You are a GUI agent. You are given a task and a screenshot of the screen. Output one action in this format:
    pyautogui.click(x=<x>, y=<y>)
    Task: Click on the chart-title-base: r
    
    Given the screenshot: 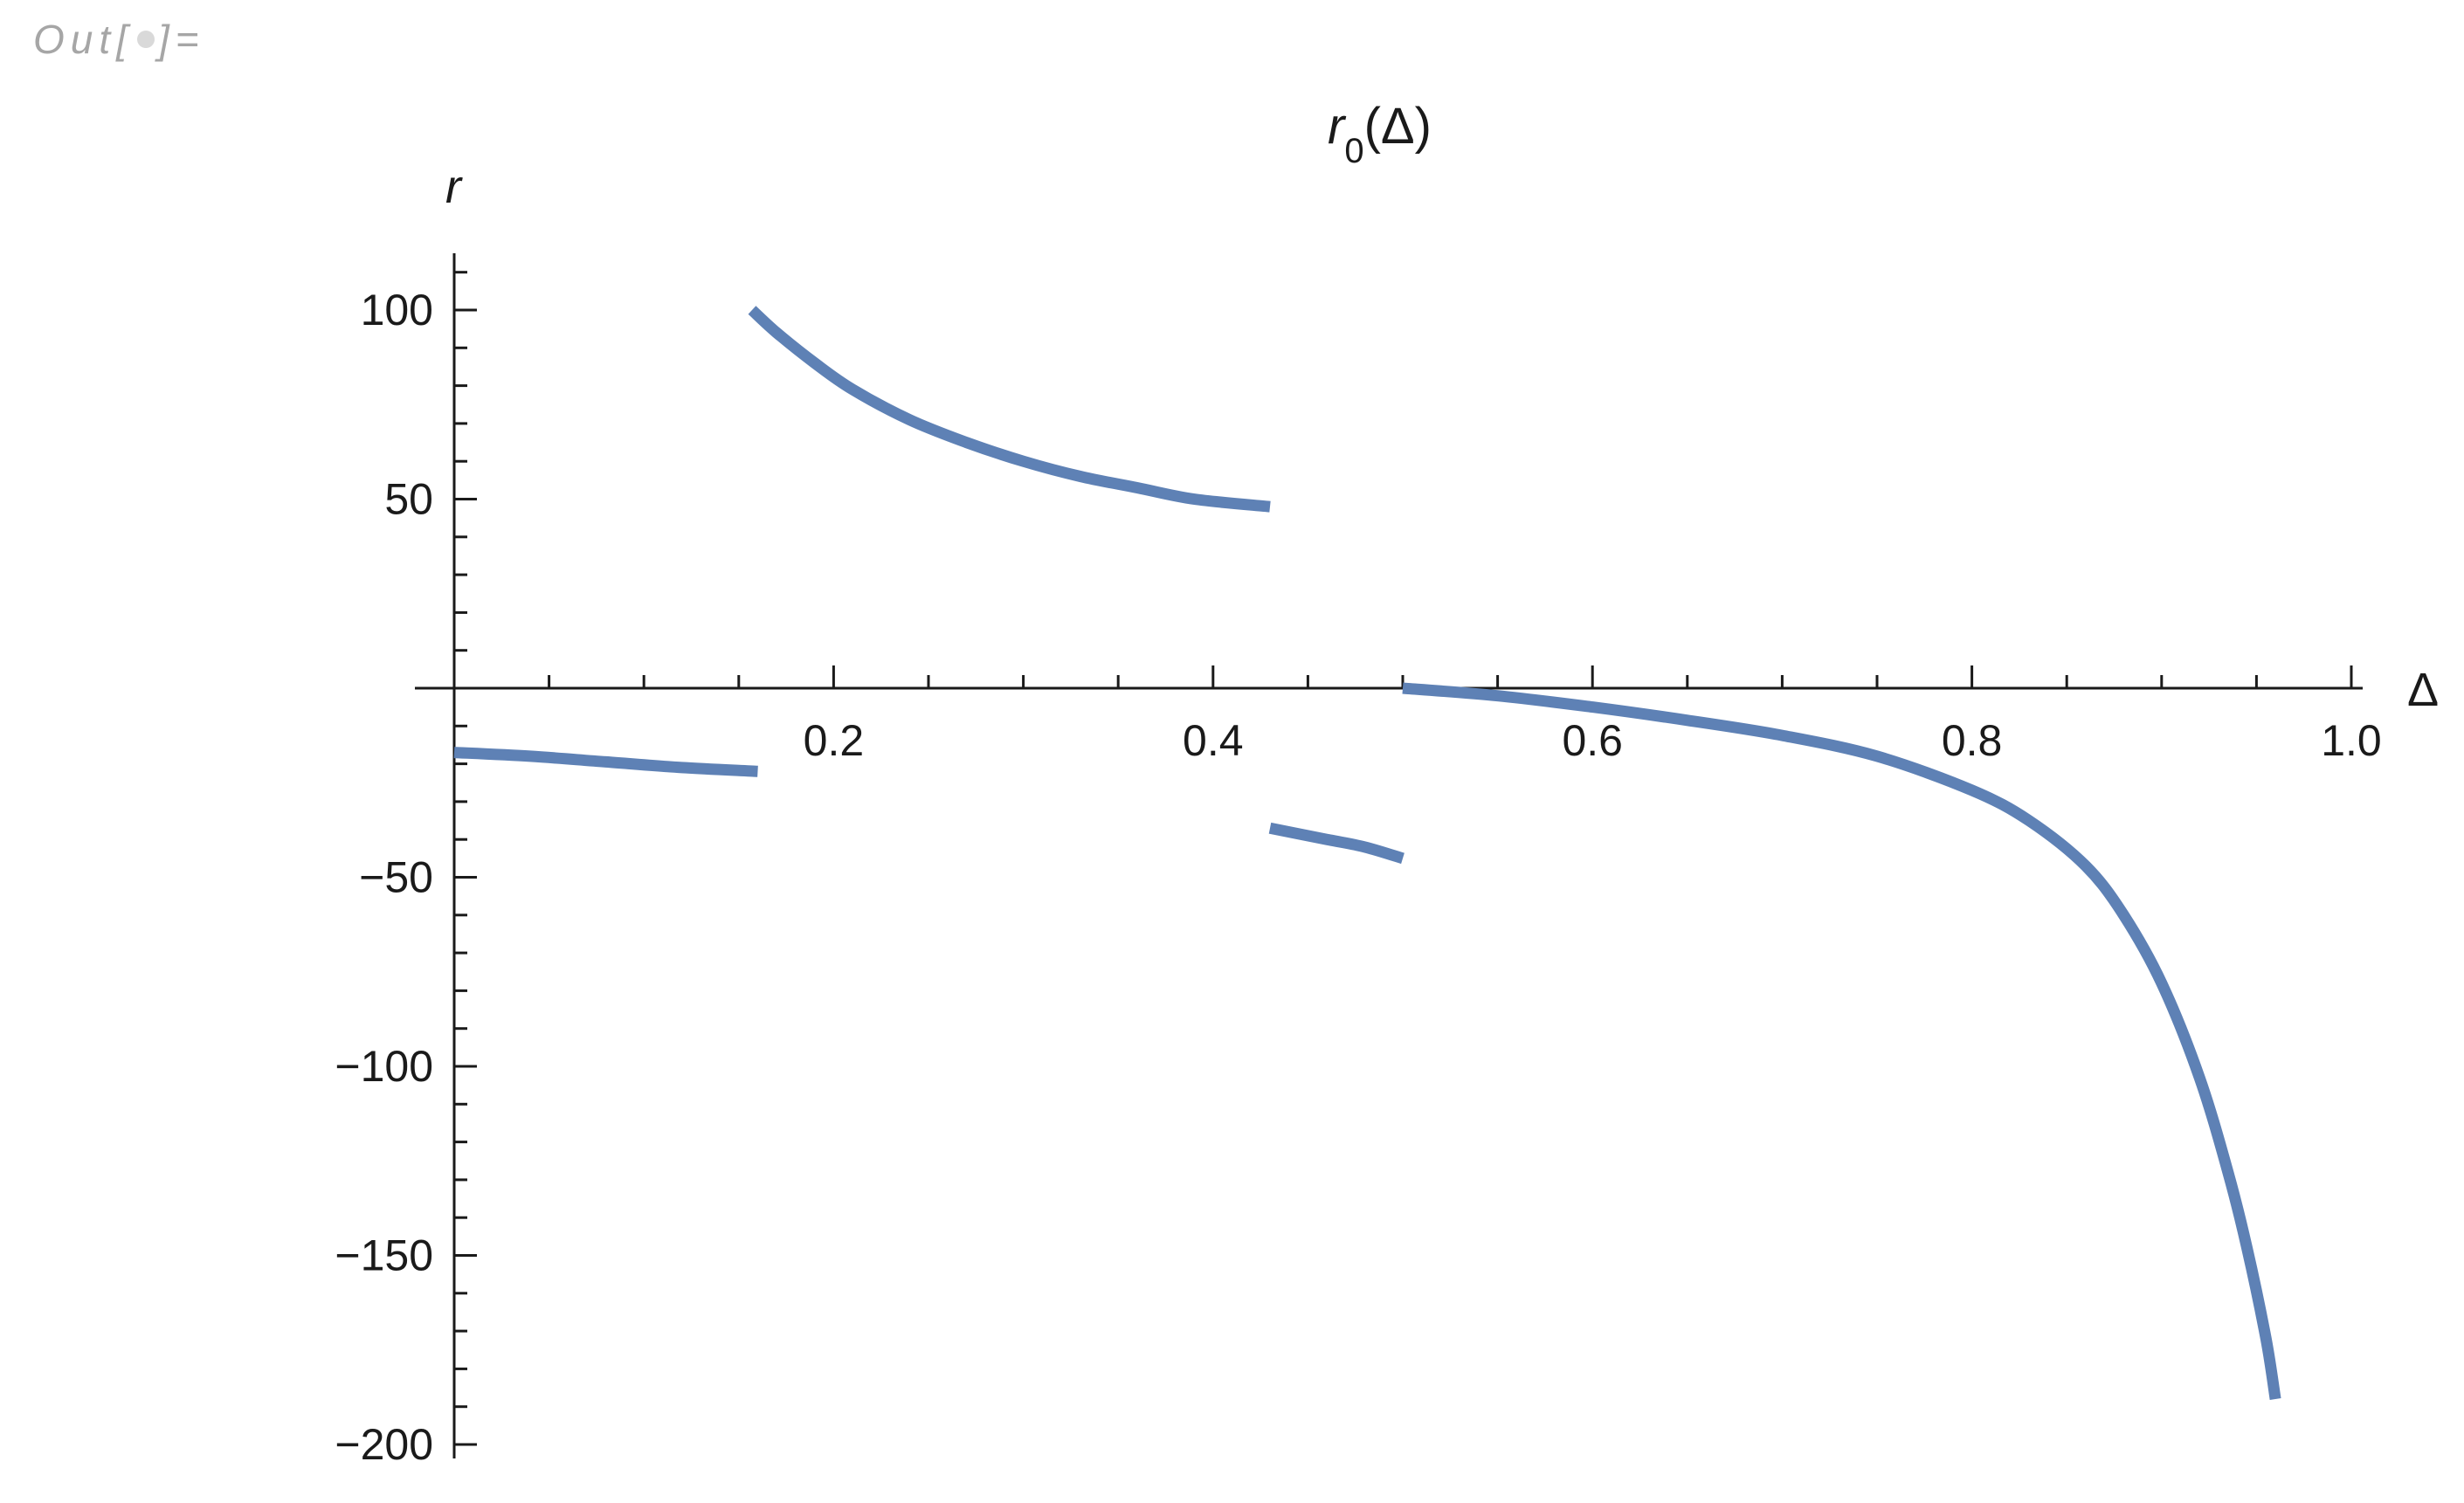 What is the action you would take?
    pyautogui.click(x=1337, y=126)
    